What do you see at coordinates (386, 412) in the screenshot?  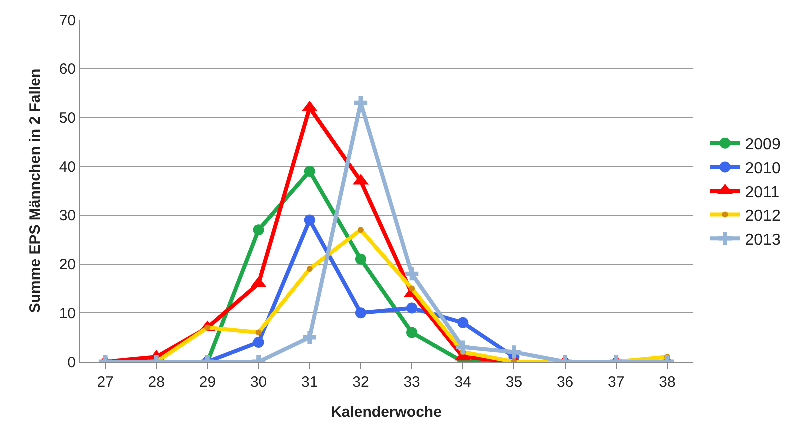 I see `x-axis-title: Kalenderwoche` at bounding box center [386, 412].